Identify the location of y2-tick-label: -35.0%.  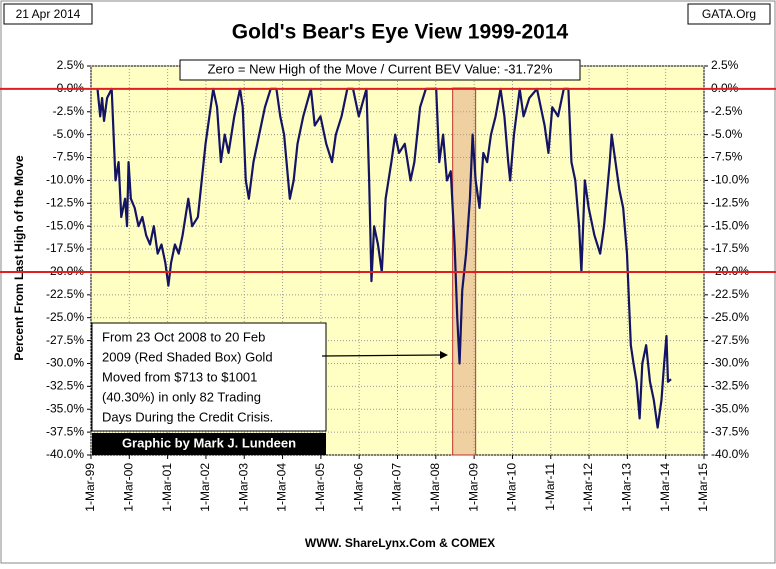
(730, 408).